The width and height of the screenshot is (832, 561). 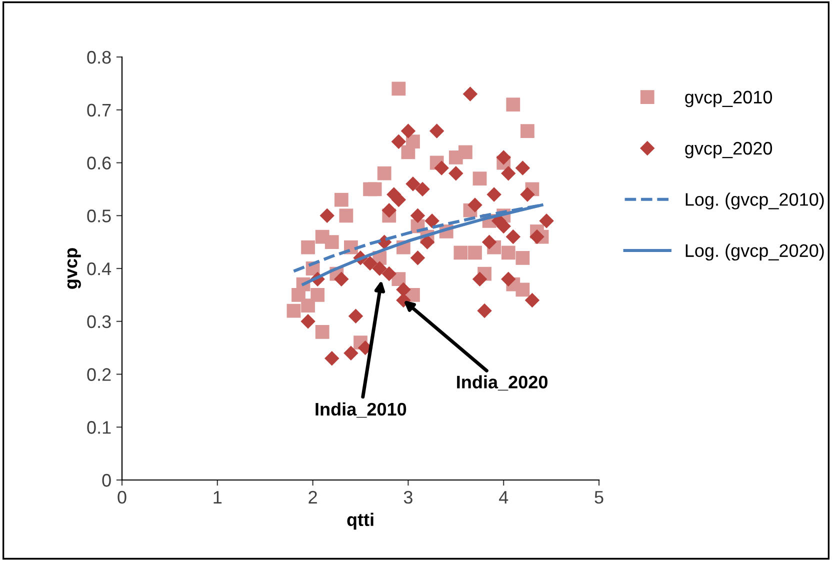 I want to click on y-tick-label: 0.3, so click(x=99, y=321).